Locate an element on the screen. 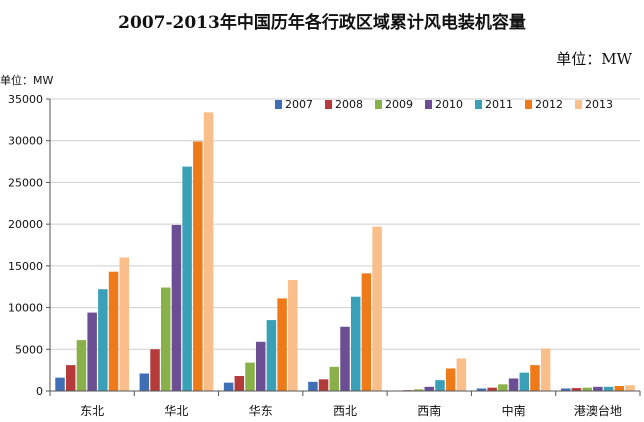  y-tick-label: 5000 is located at coordinates (29, 349).